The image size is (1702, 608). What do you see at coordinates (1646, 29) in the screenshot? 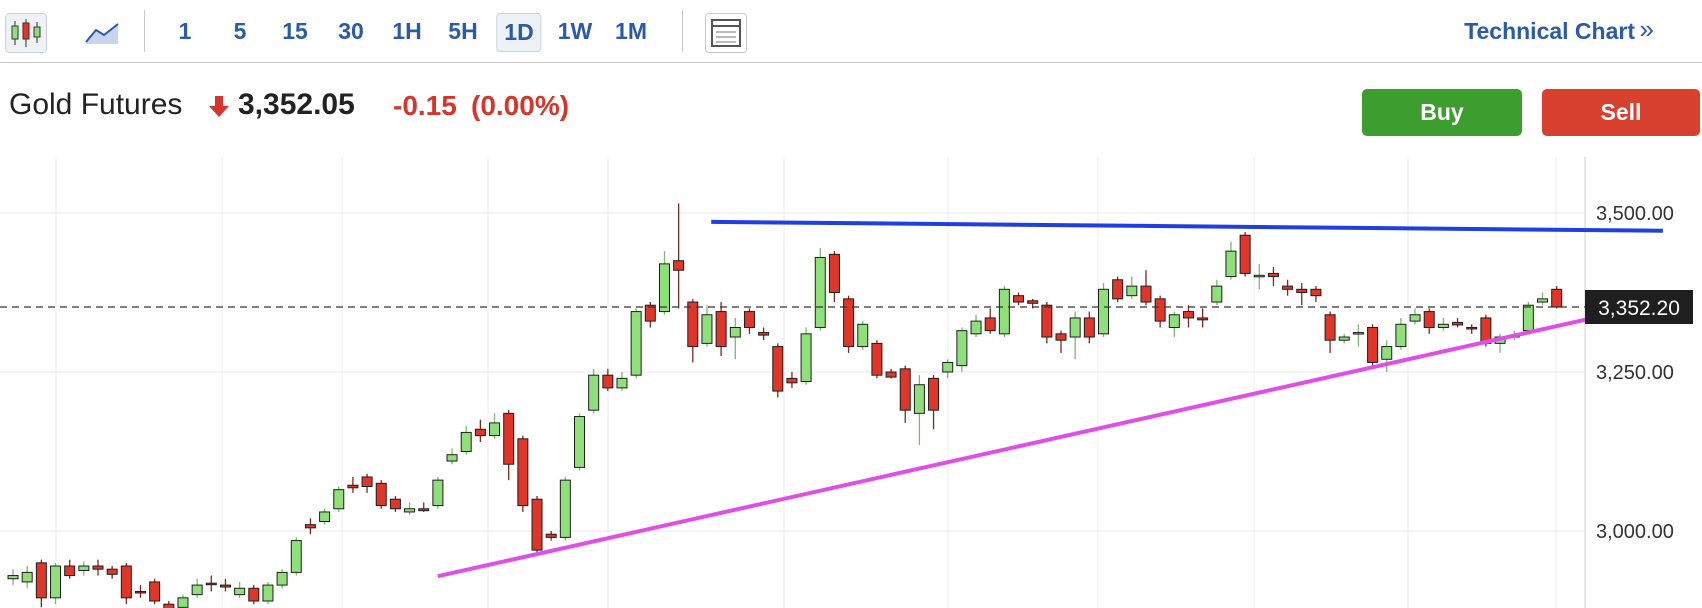
I see `link-arrow: »` at bounding box center [1646, 29].